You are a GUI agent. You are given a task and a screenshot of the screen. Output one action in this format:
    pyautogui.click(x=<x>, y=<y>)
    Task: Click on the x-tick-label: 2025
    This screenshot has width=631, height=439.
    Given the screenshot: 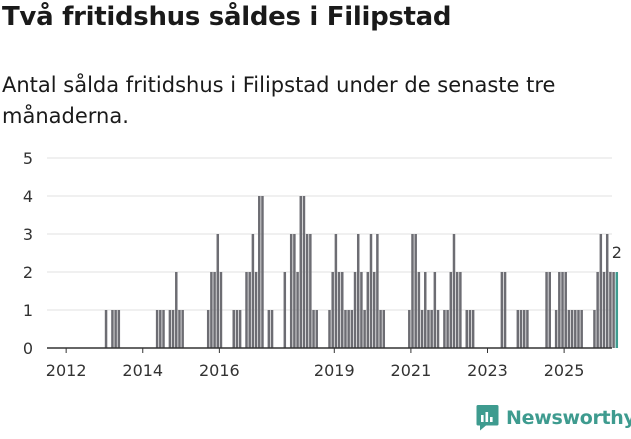 What is the action you would take?
    pyautogui.click(x=564, y=370)
    